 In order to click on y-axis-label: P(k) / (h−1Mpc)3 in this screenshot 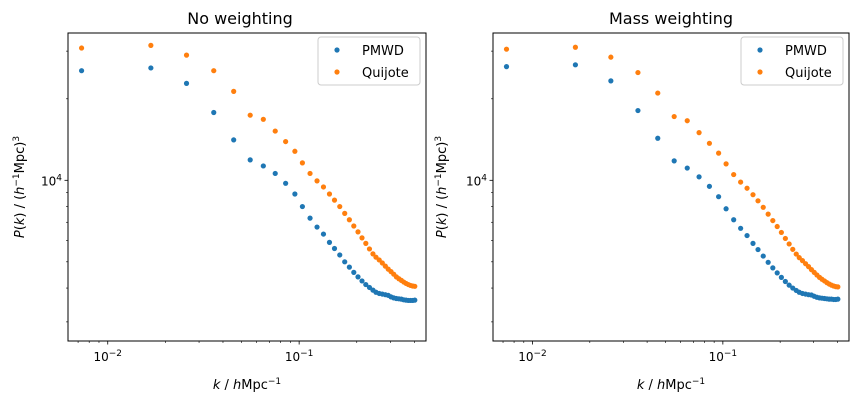, I will do `click(20, 187)`.